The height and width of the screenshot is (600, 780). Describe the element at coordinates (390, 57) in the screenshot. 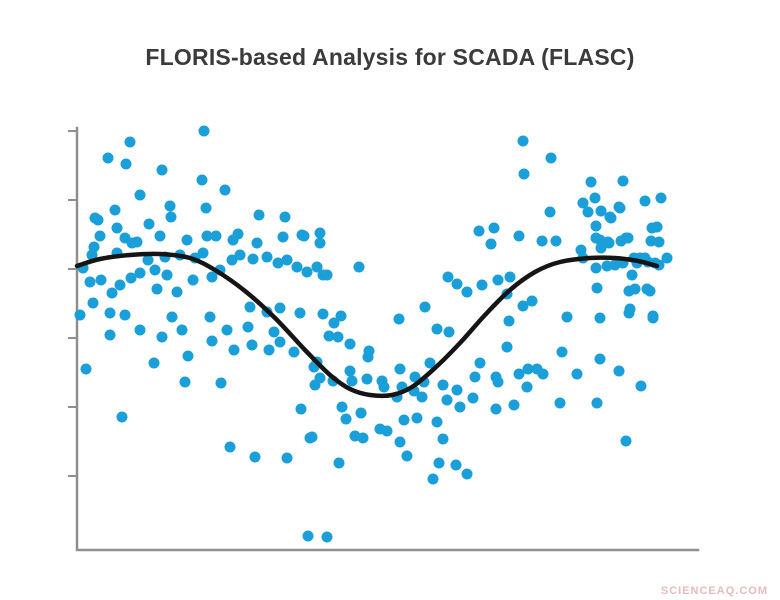

I see `chart-title: FLORIS-based Analysis for SCADA (FLASC)` at that location.